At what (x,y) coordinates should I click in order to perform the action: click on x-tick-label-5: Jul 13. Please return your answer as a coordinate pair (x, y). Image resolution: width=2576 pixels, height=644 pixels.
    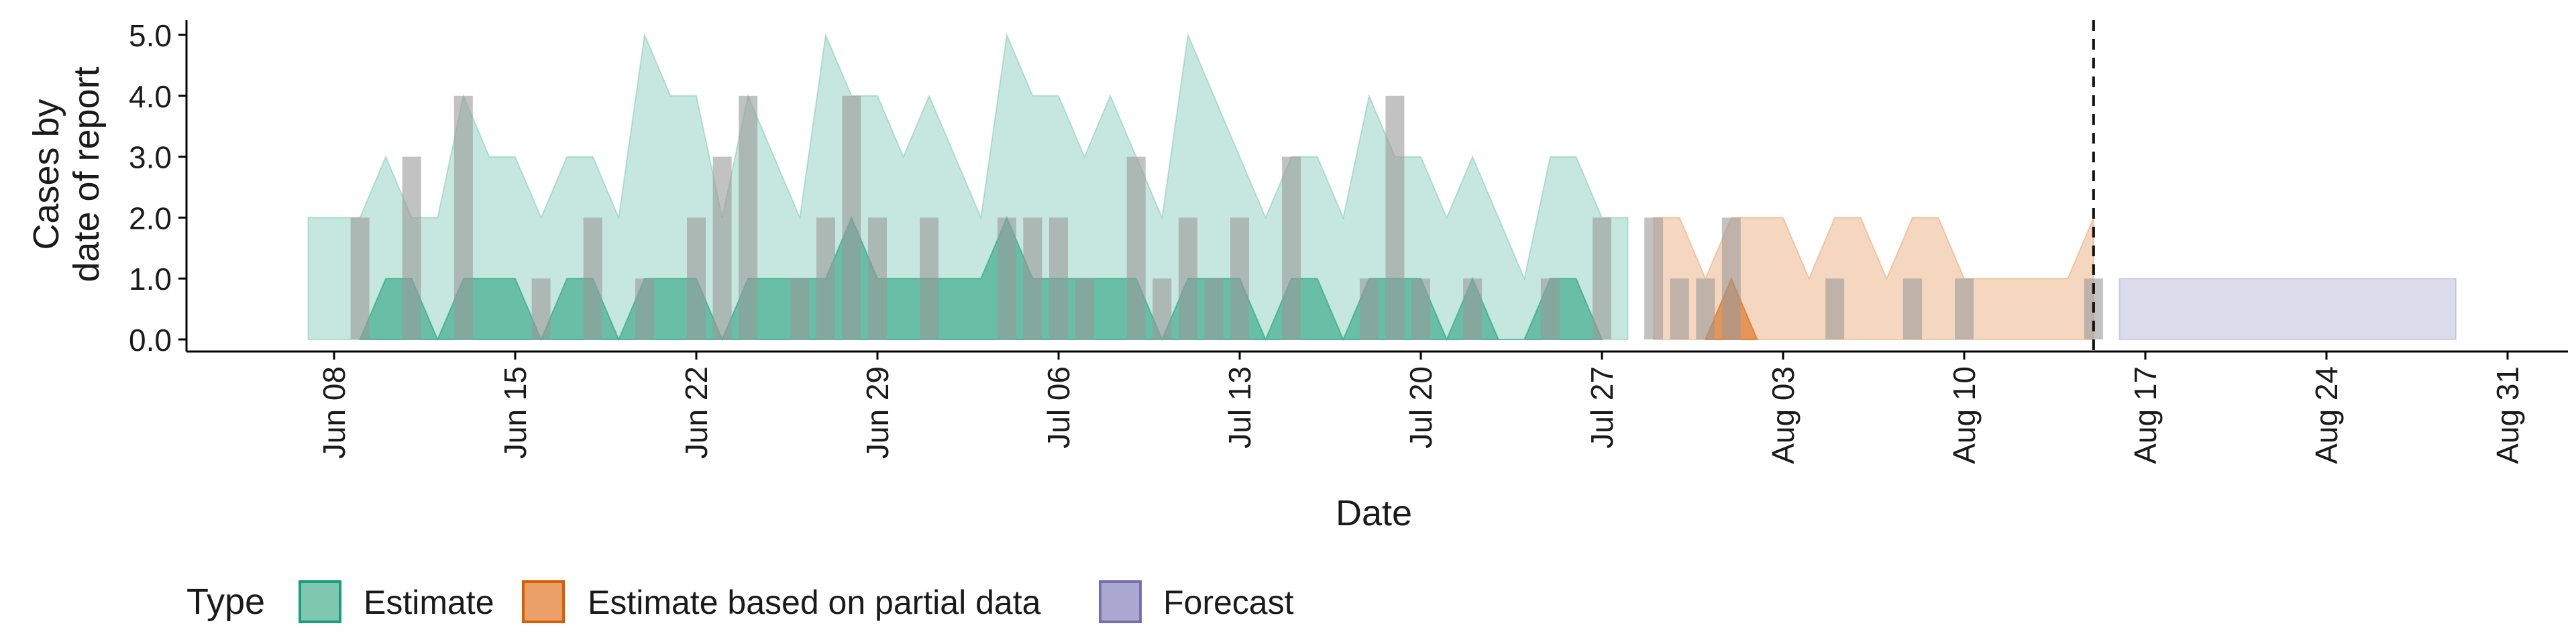
    Looking at the image, I should click on (1239, 407).